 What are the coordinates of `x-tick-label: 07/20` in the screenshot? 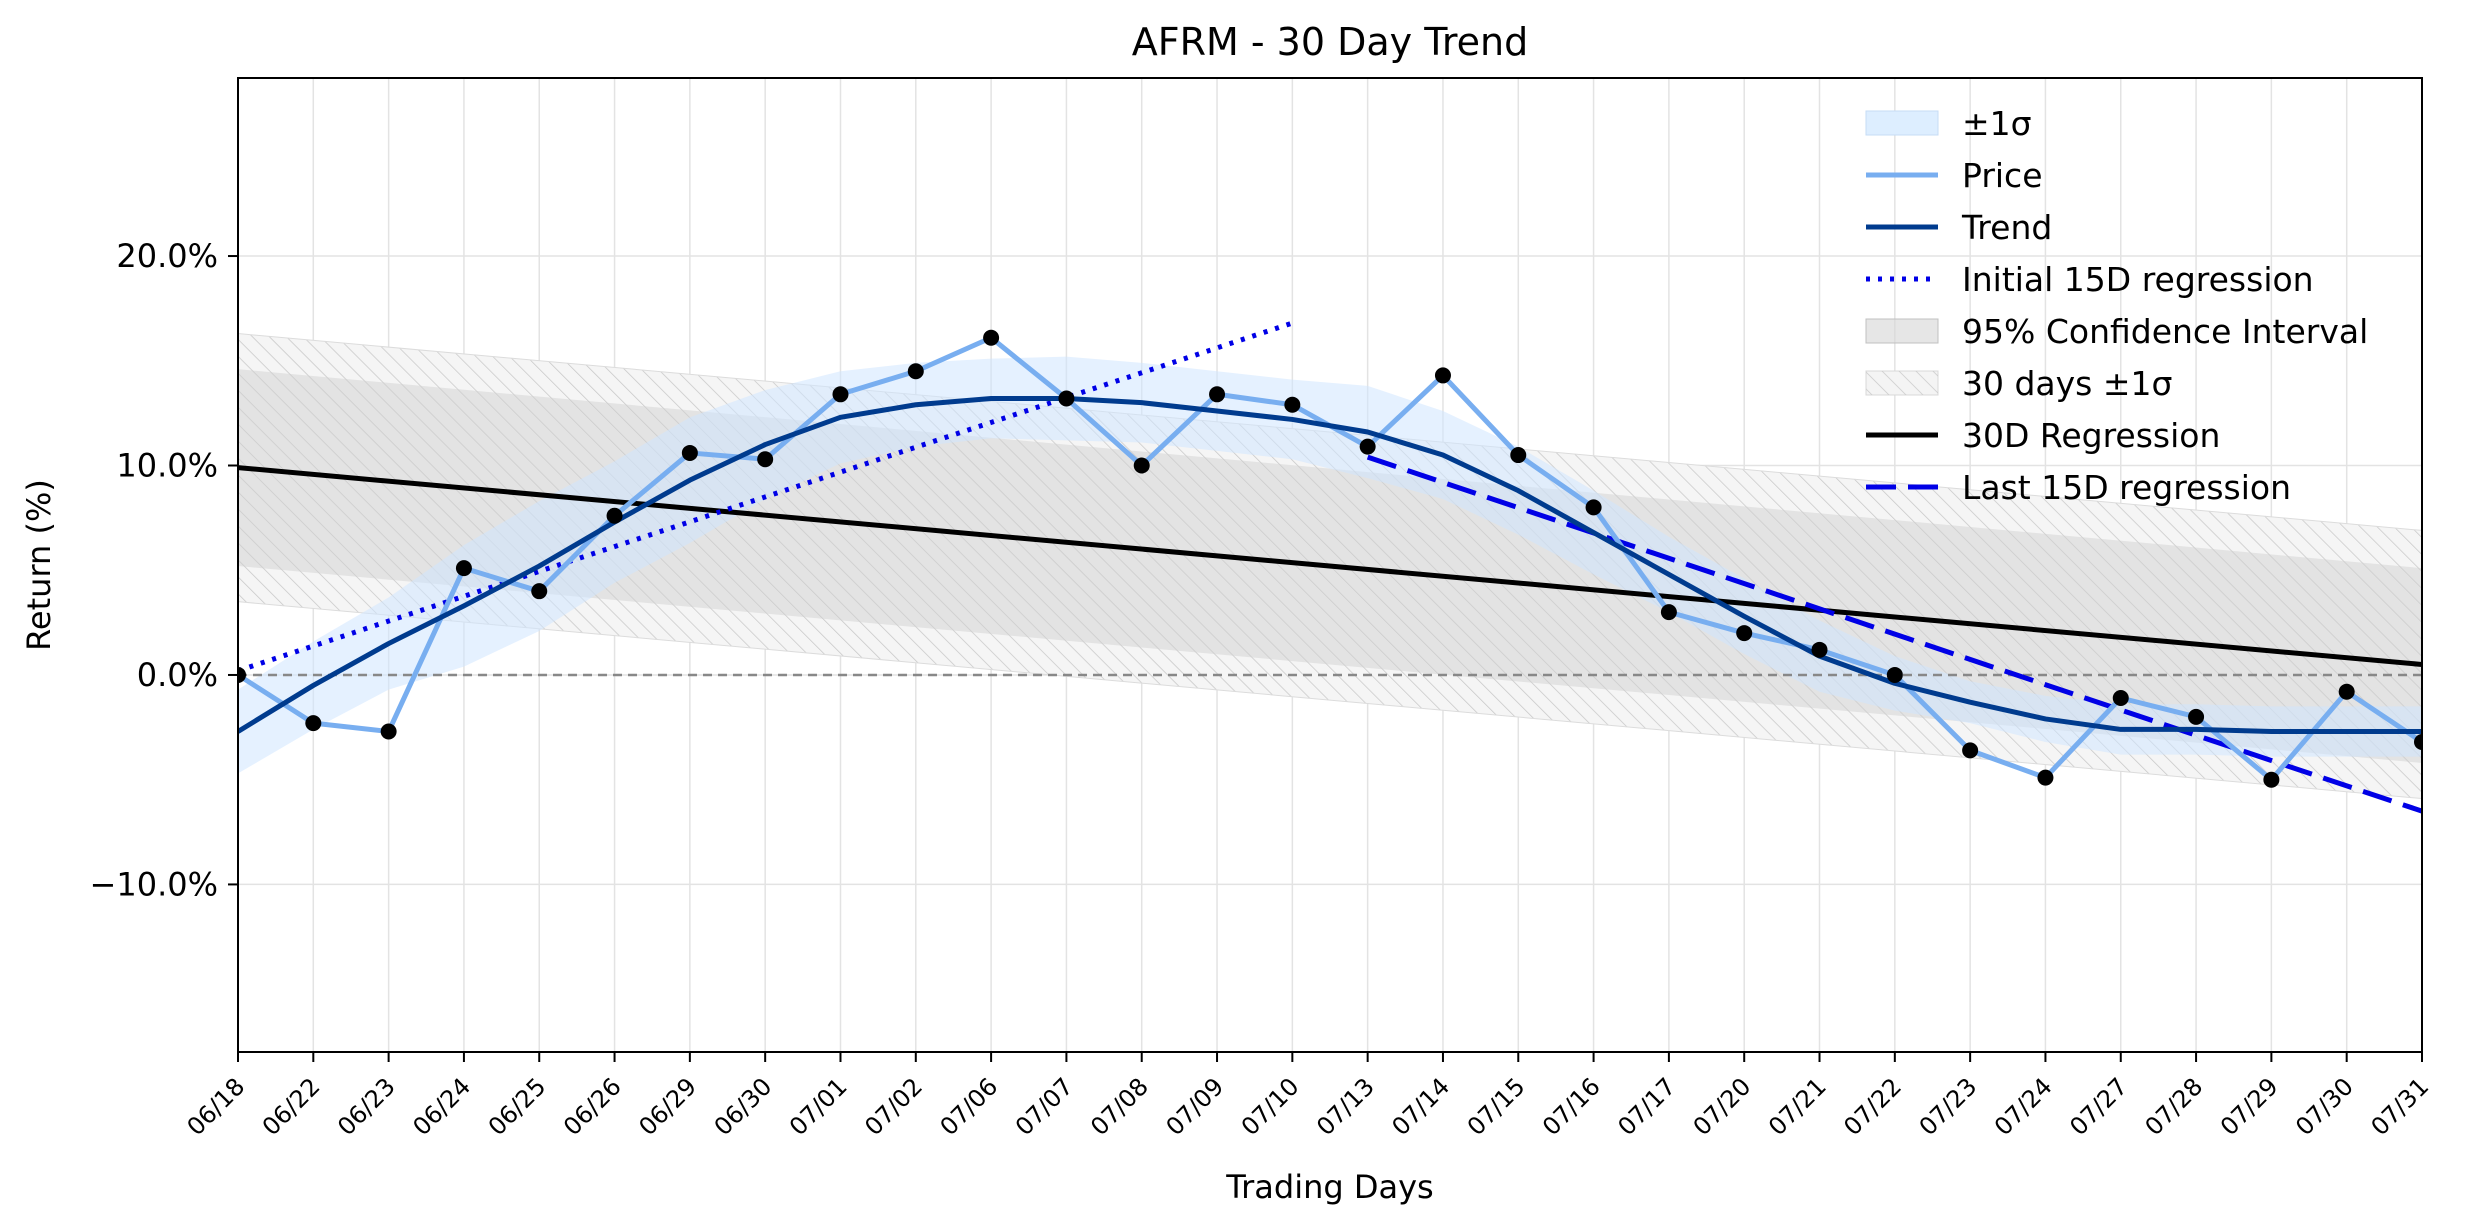 It's located at (1722, 1106).